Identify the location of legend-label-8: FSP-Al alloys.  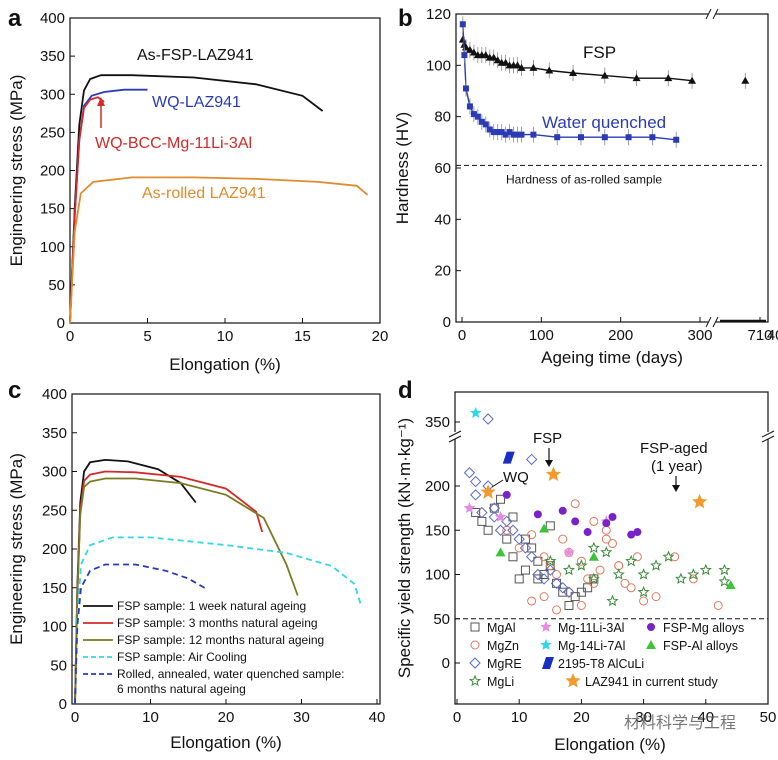
(700, 646).